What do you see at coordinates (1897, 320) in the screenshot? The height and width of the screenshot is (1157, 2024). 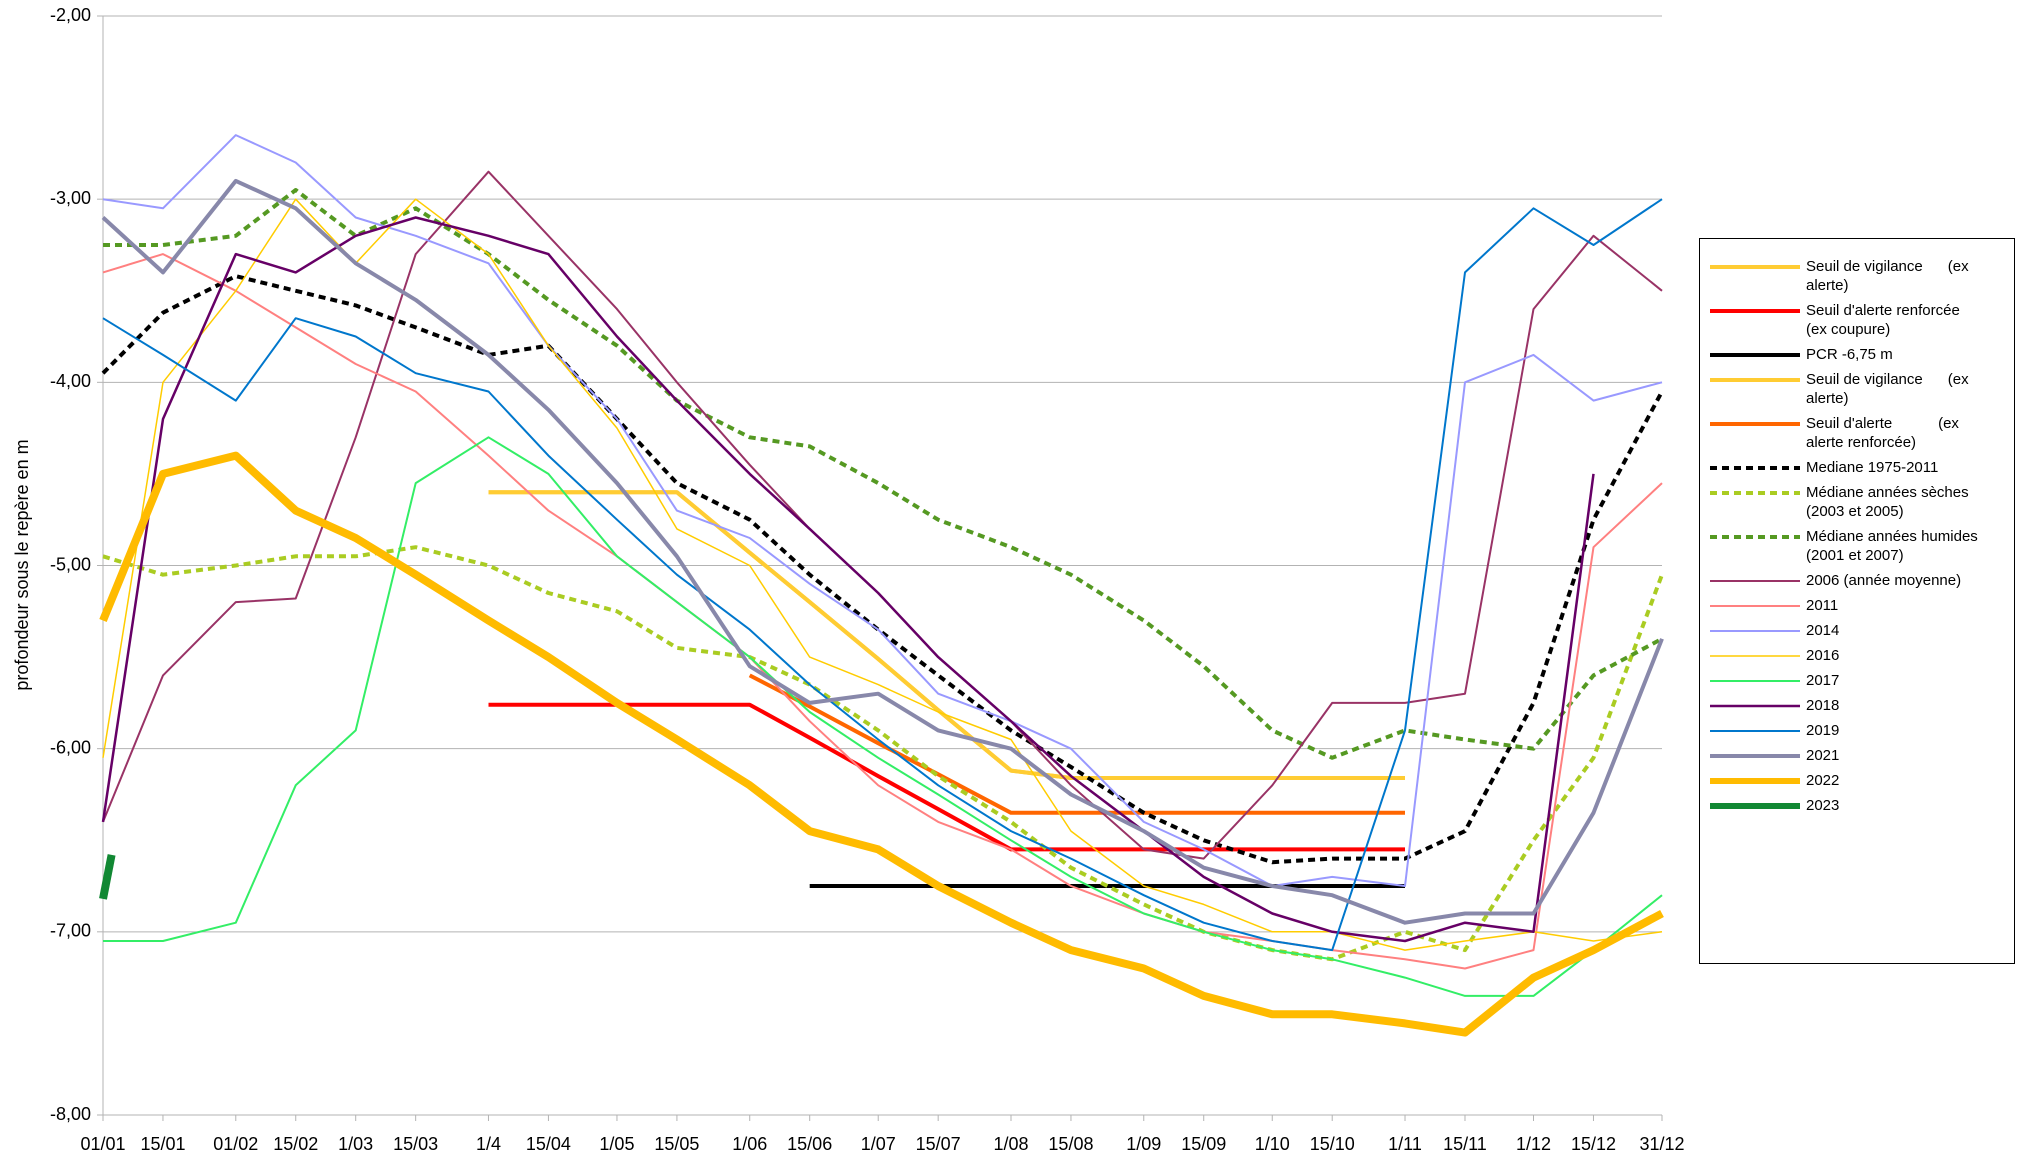 I see `legend-label: Seuil d'alerte renforcée (ex coupure)` at bounding box center [1897, 320].